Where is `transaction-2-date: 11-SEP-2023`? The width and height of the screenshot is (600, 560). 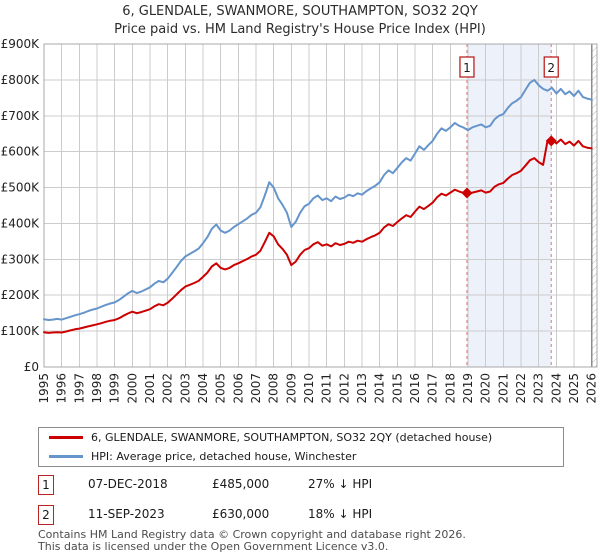 transaction-2-date: 11-SEP-2023 is located at coordinates (126, 514).